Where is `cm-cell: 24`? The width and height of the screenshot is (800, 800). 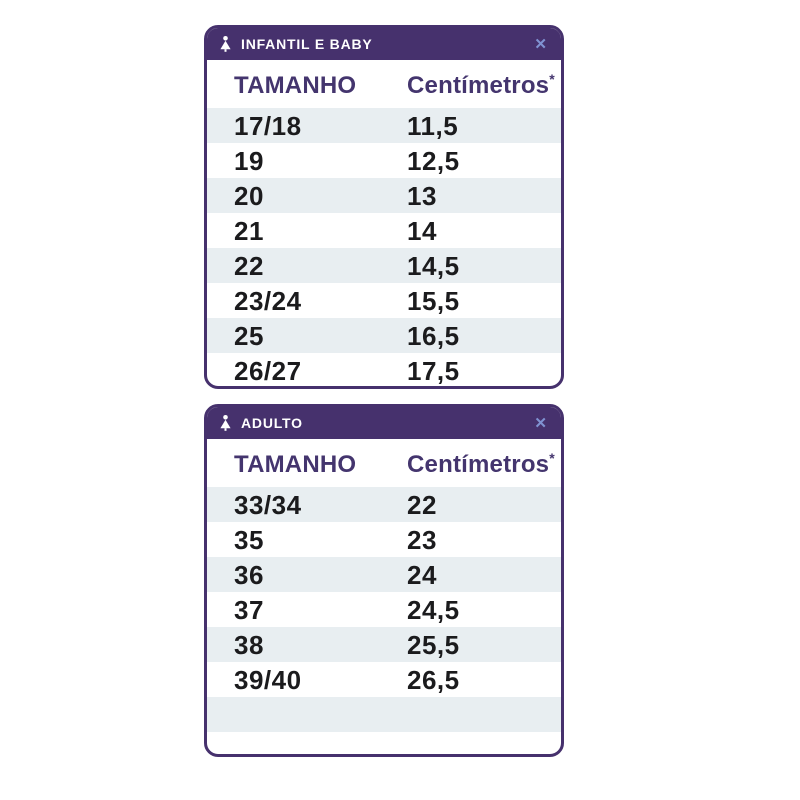
cm-cell: 24 is located at coordinates (422, 574).